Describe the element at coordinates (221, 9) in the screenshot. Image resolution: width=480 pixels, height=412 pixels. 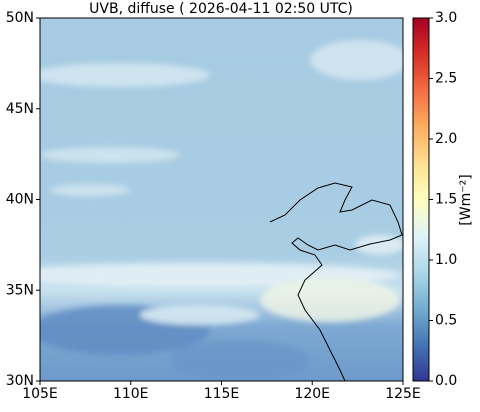
I see `chart-title: UVB, diffuse ( 2026-04-11 02:50 UTC)` at that location.